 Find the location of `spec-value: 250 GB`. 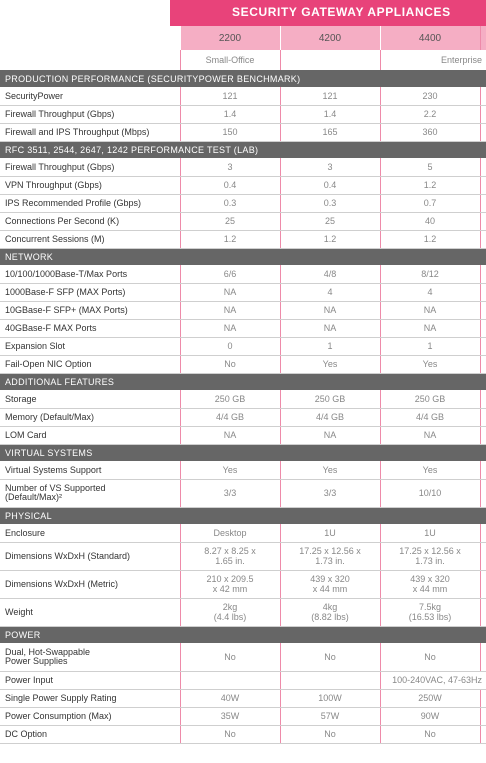

spec-value: 250 GB is located at coordinates (329, 399).